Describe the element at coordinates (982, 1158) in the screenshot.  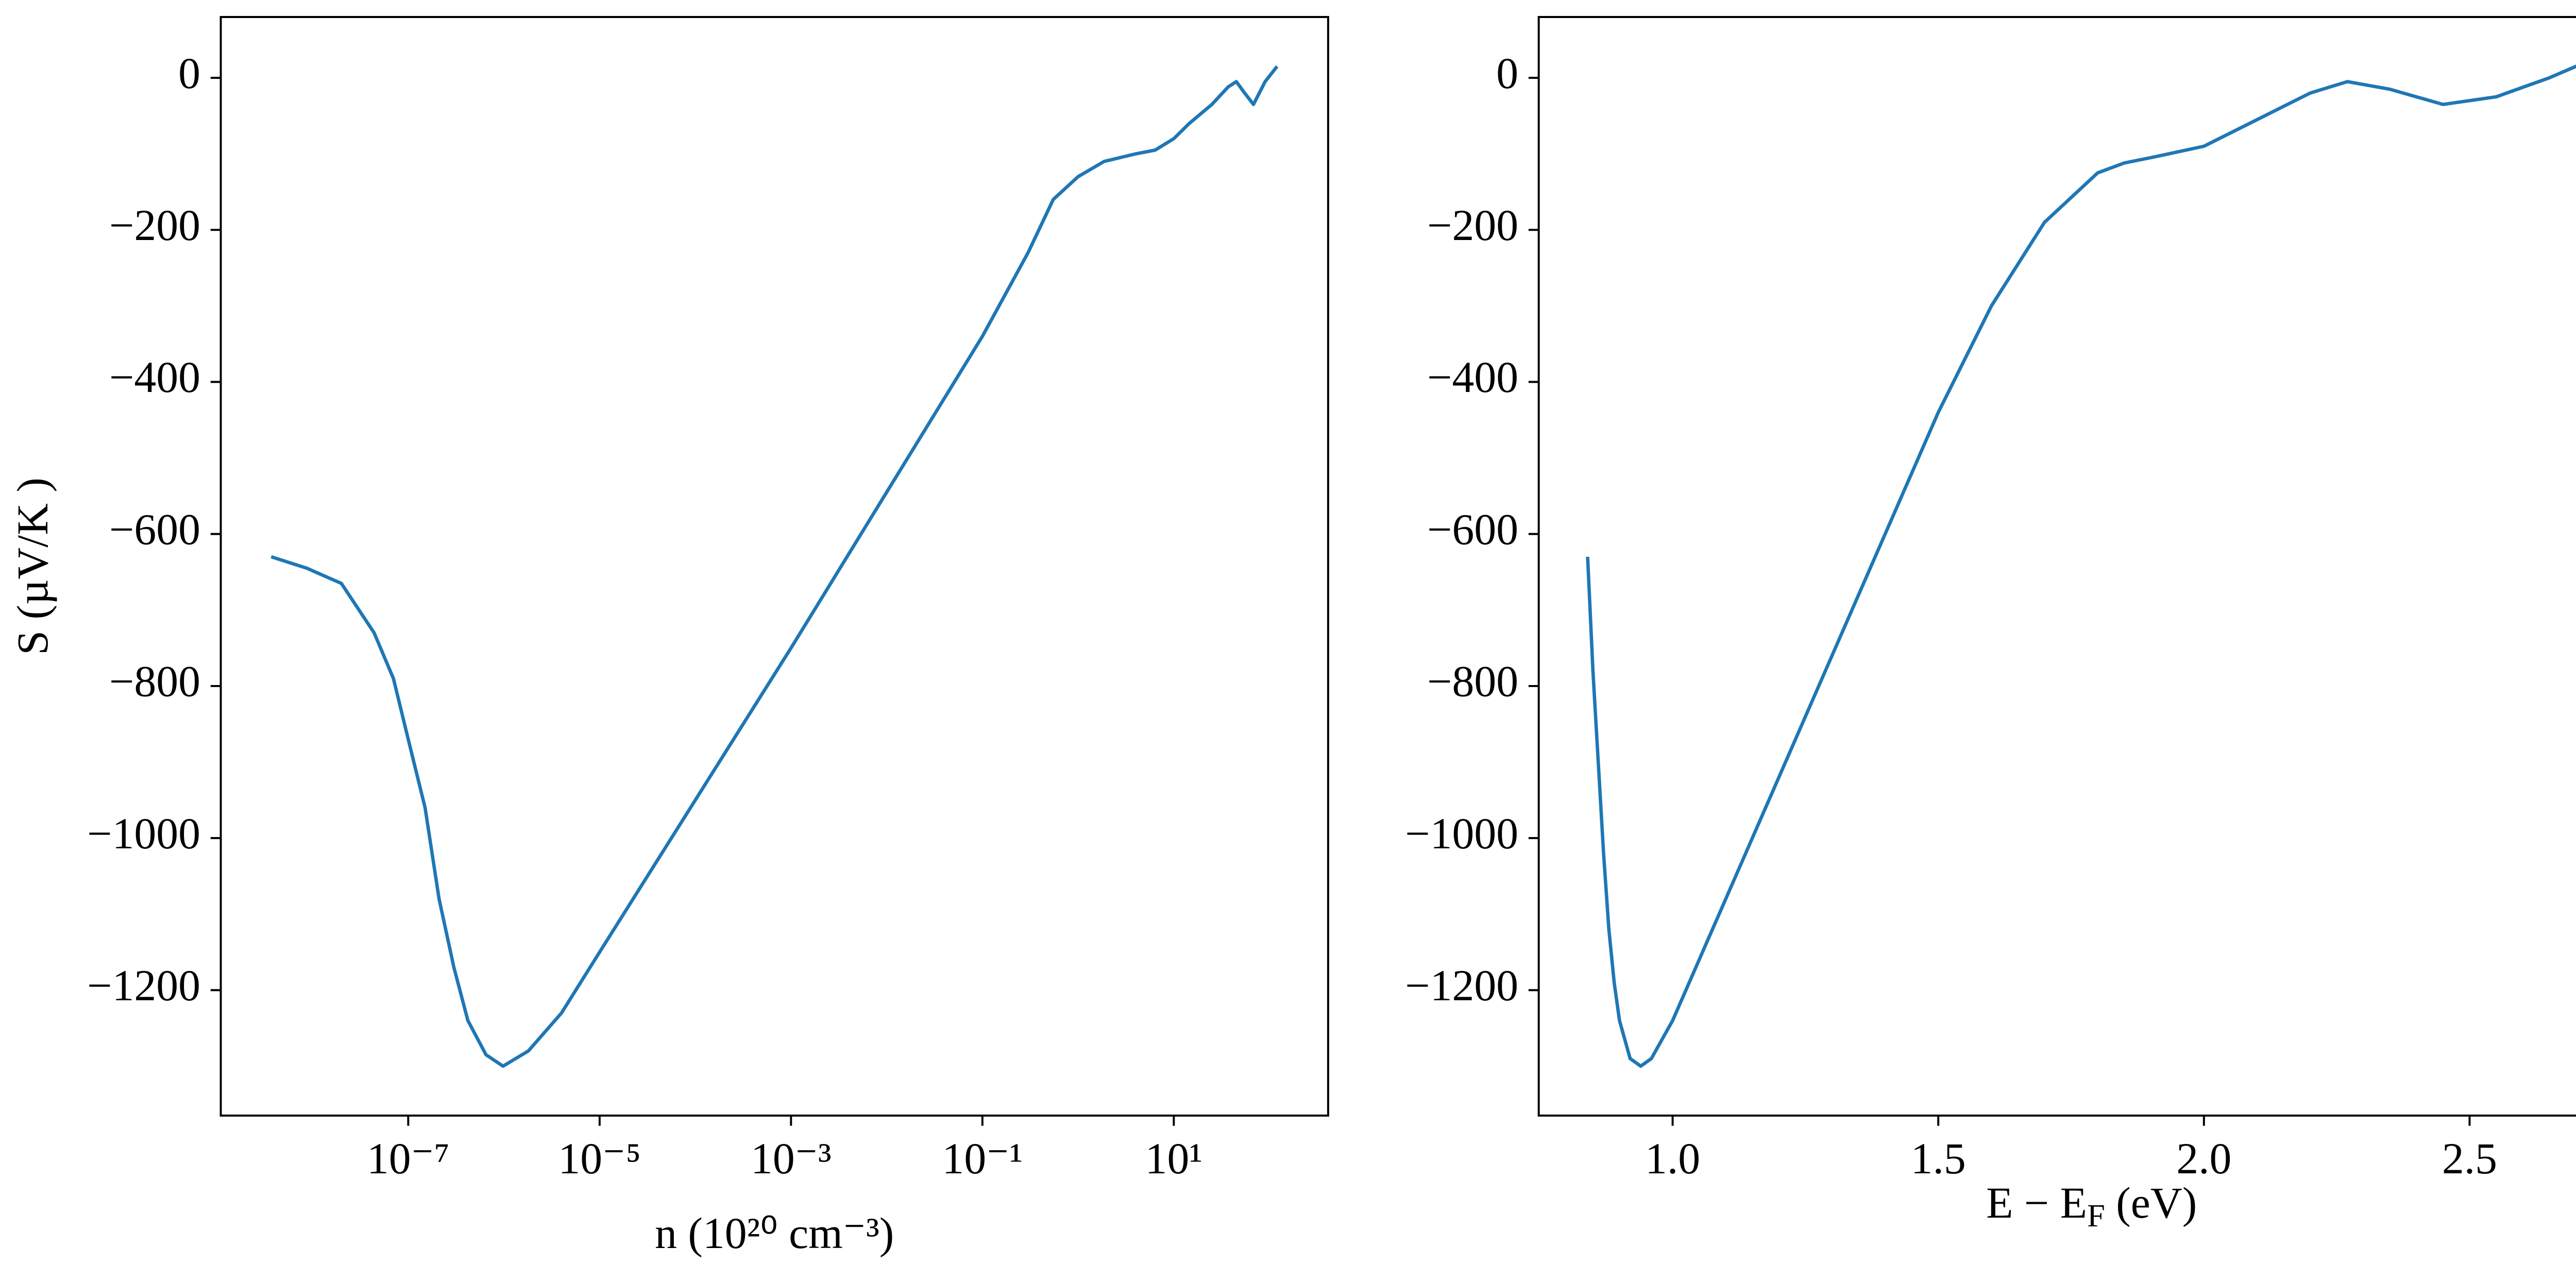
I see `x-tick-label: 10⁻¹` at that location.